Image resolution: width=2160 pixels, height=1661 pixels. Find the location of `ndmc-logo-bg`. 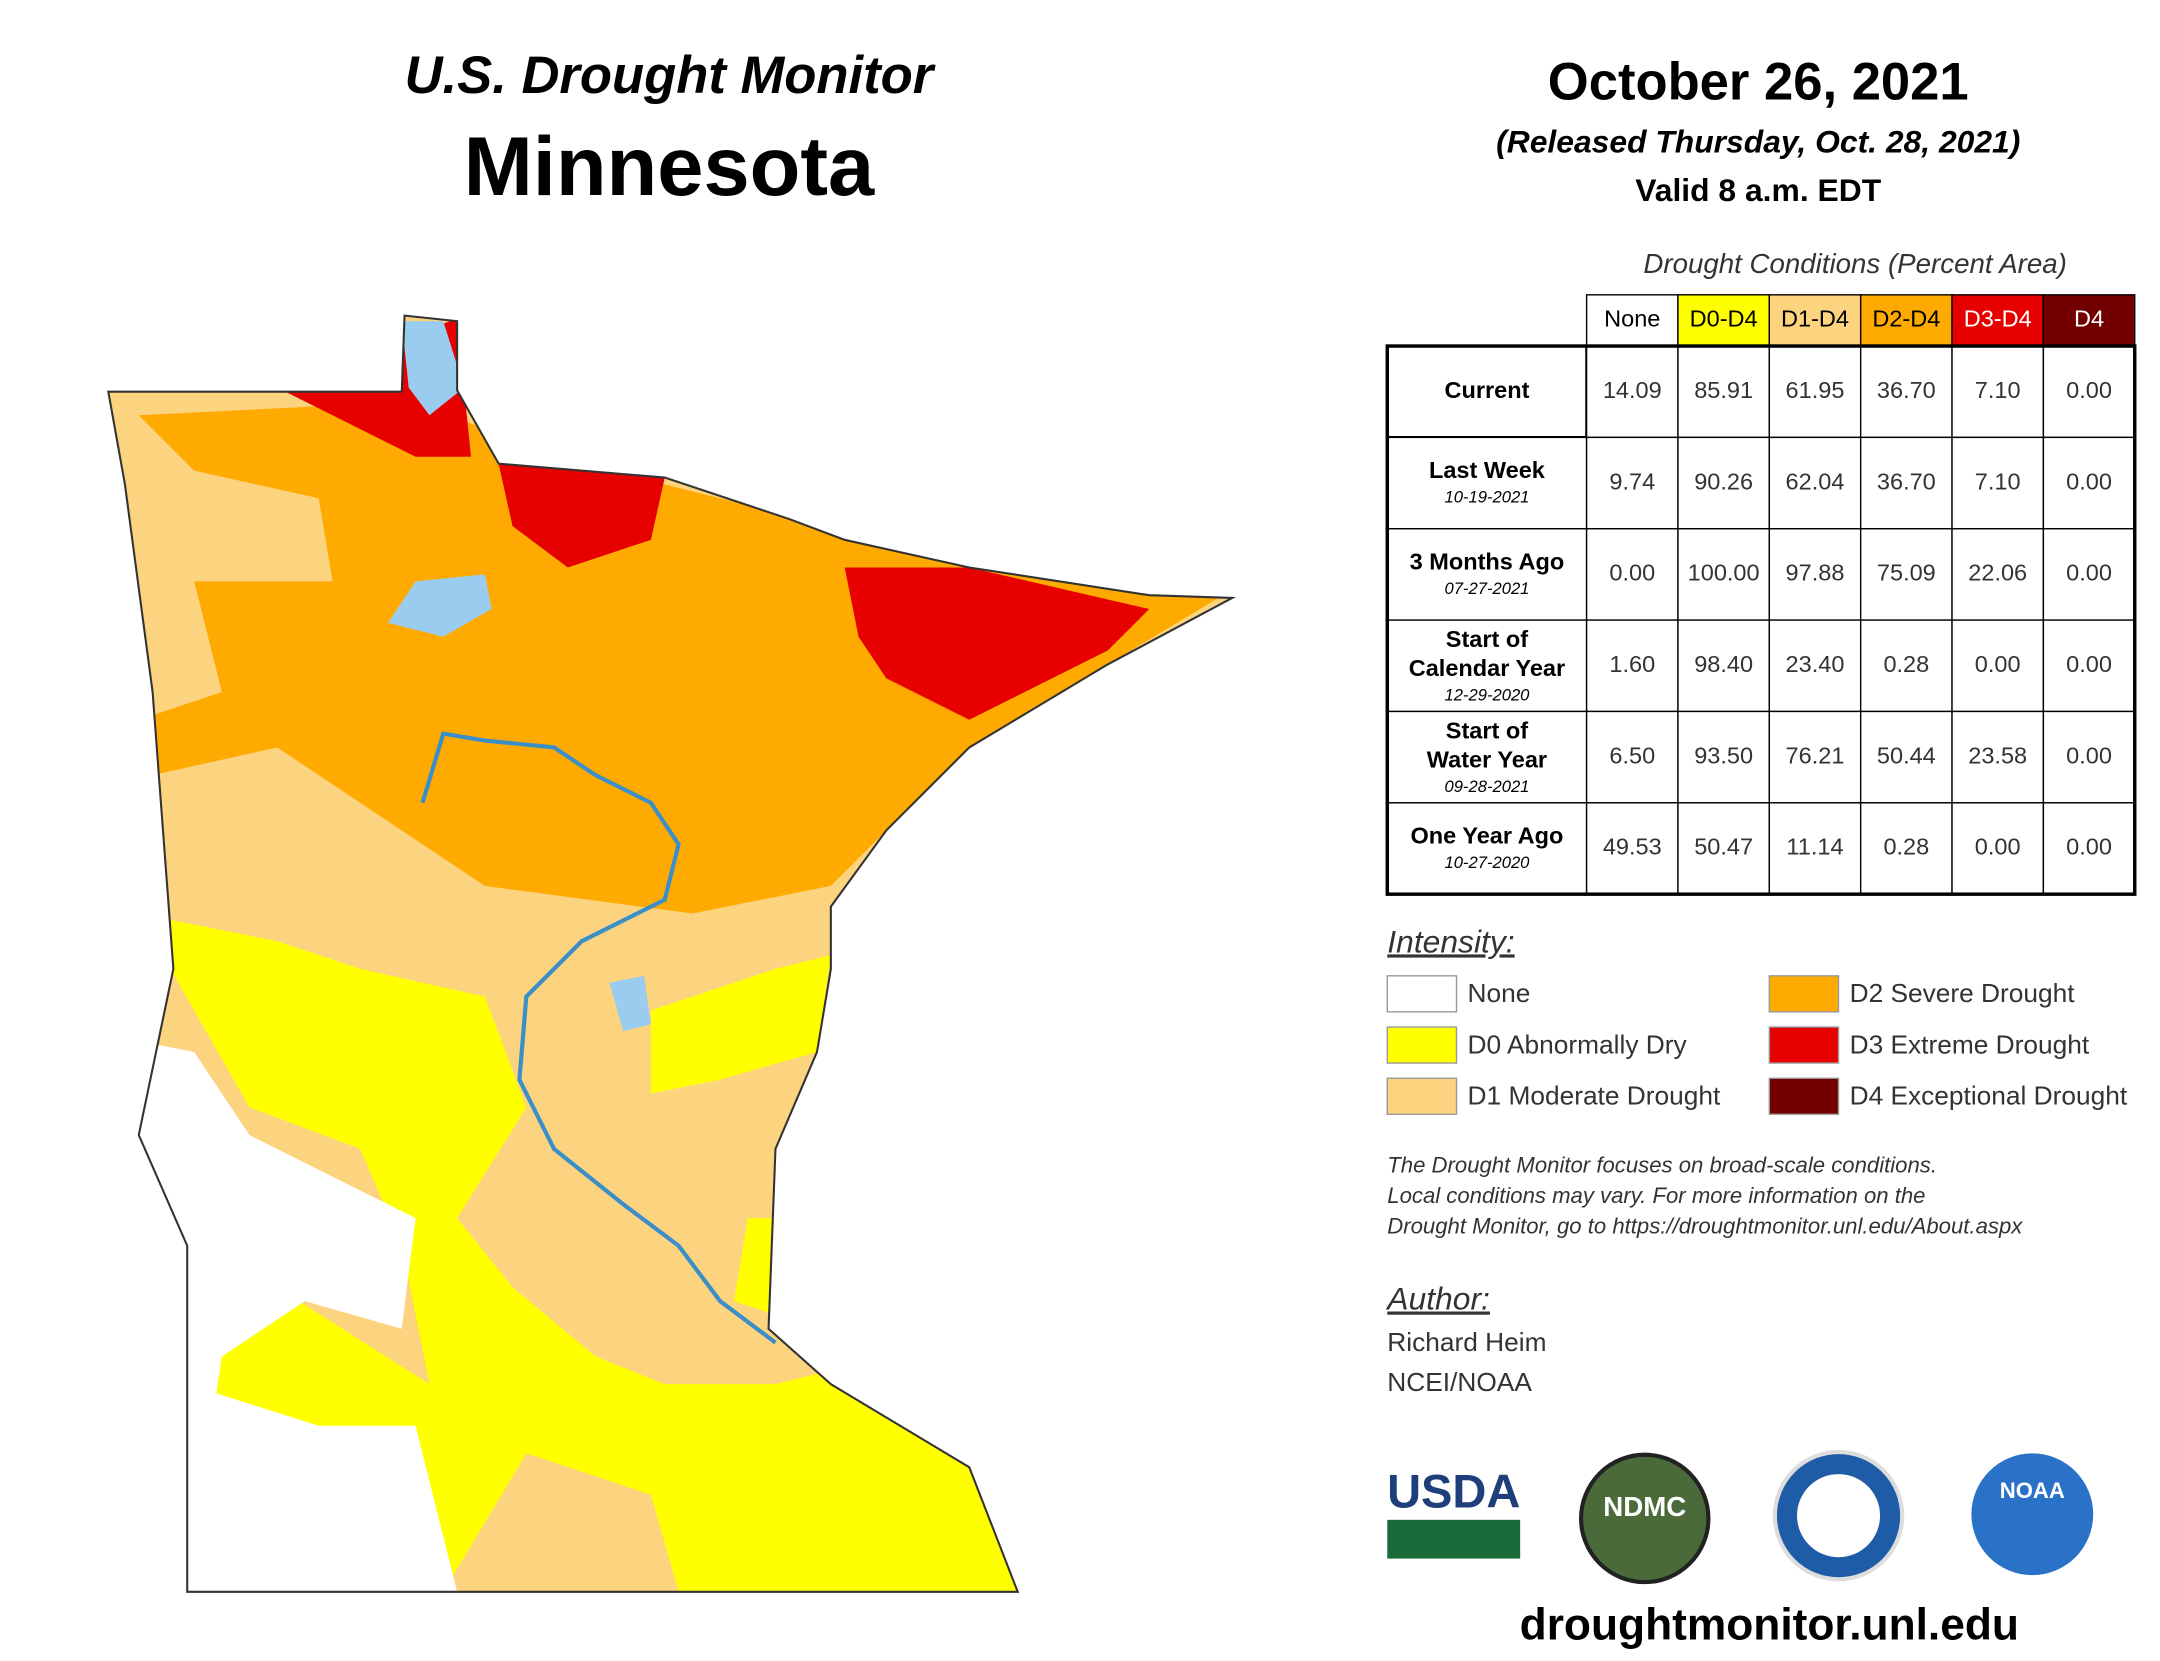

ndmc-logo-bg is located at coordinates (1644, 1518).